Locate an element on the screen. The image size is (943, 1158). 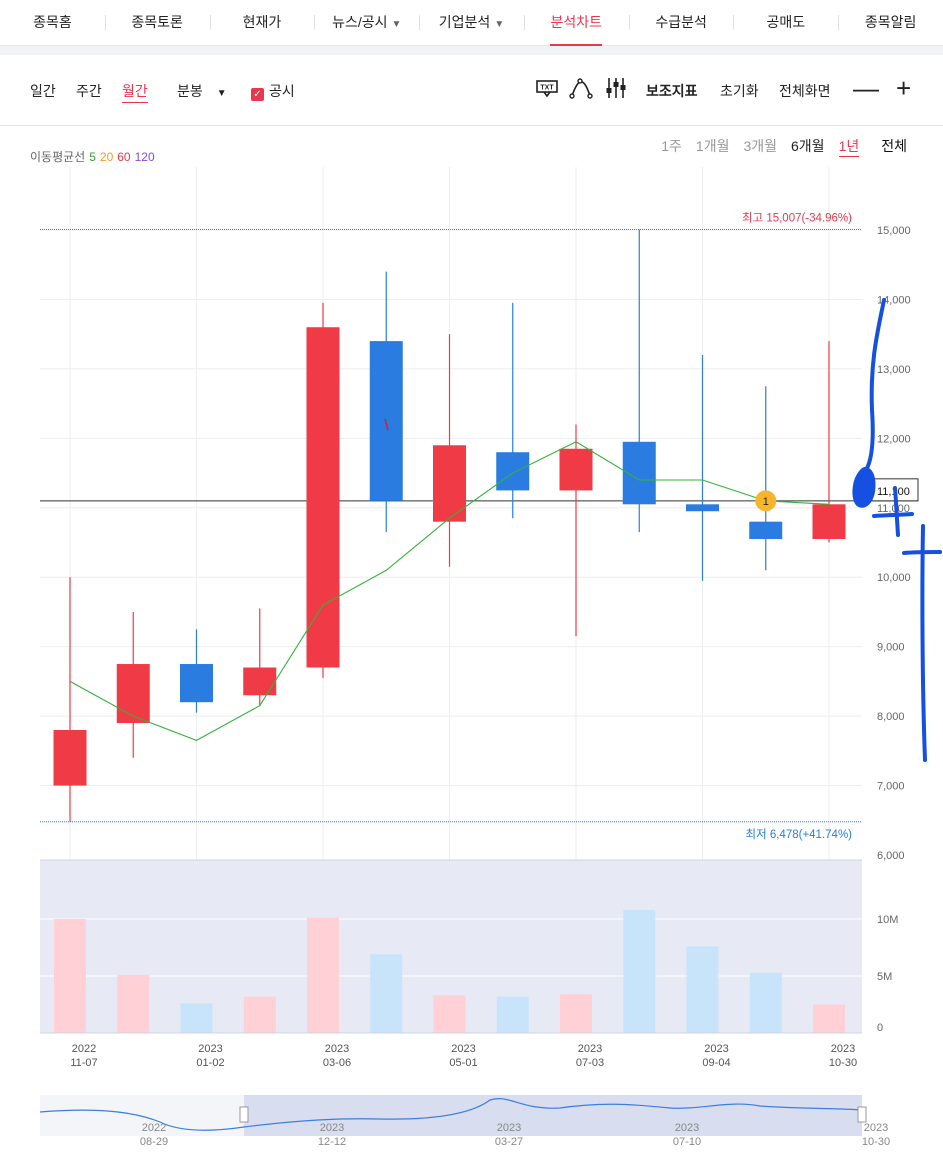
y-axis-tick-label: 8,000 is located at coordinates (891, 717).